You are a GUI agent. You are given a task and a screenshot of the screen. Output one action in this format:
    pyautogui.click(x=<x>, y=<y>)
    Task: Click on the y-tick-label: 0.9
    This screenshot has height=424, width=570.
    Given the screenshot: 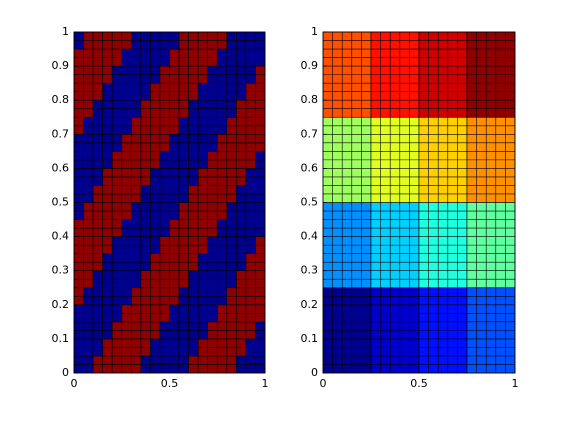 What is the action you would take?
    pyautogui.click(x=61, y=65)
    